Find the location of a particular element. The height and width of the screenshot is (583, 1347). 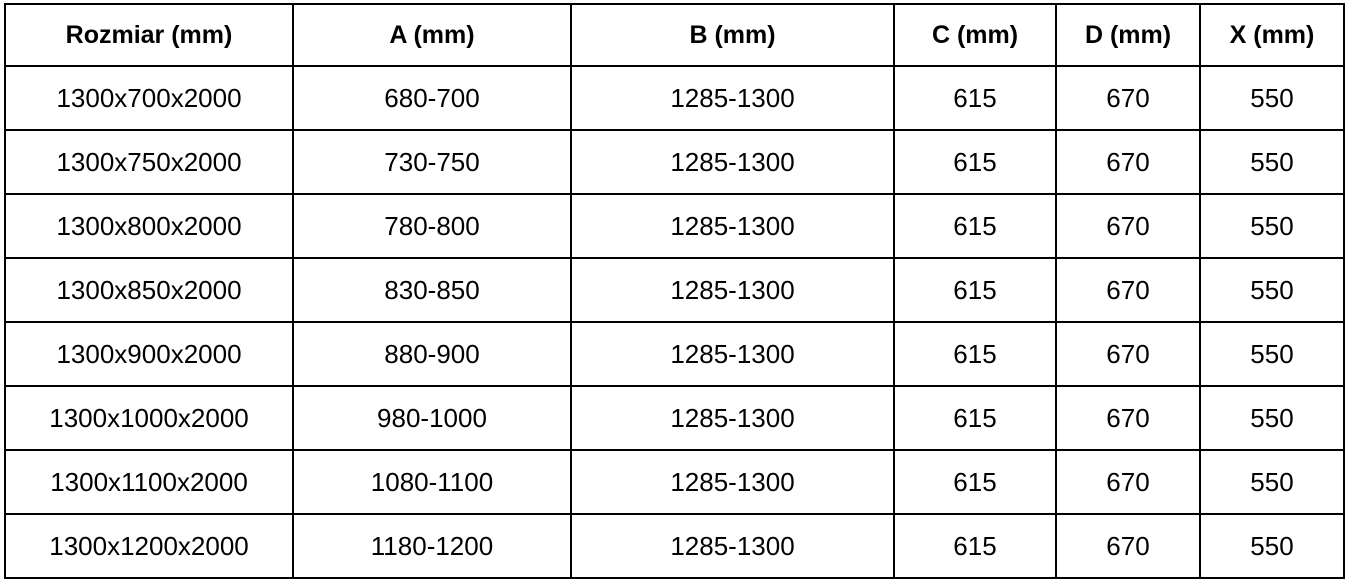

cell-size: 1300x1100x2000 is located at coordinates (149, 482).